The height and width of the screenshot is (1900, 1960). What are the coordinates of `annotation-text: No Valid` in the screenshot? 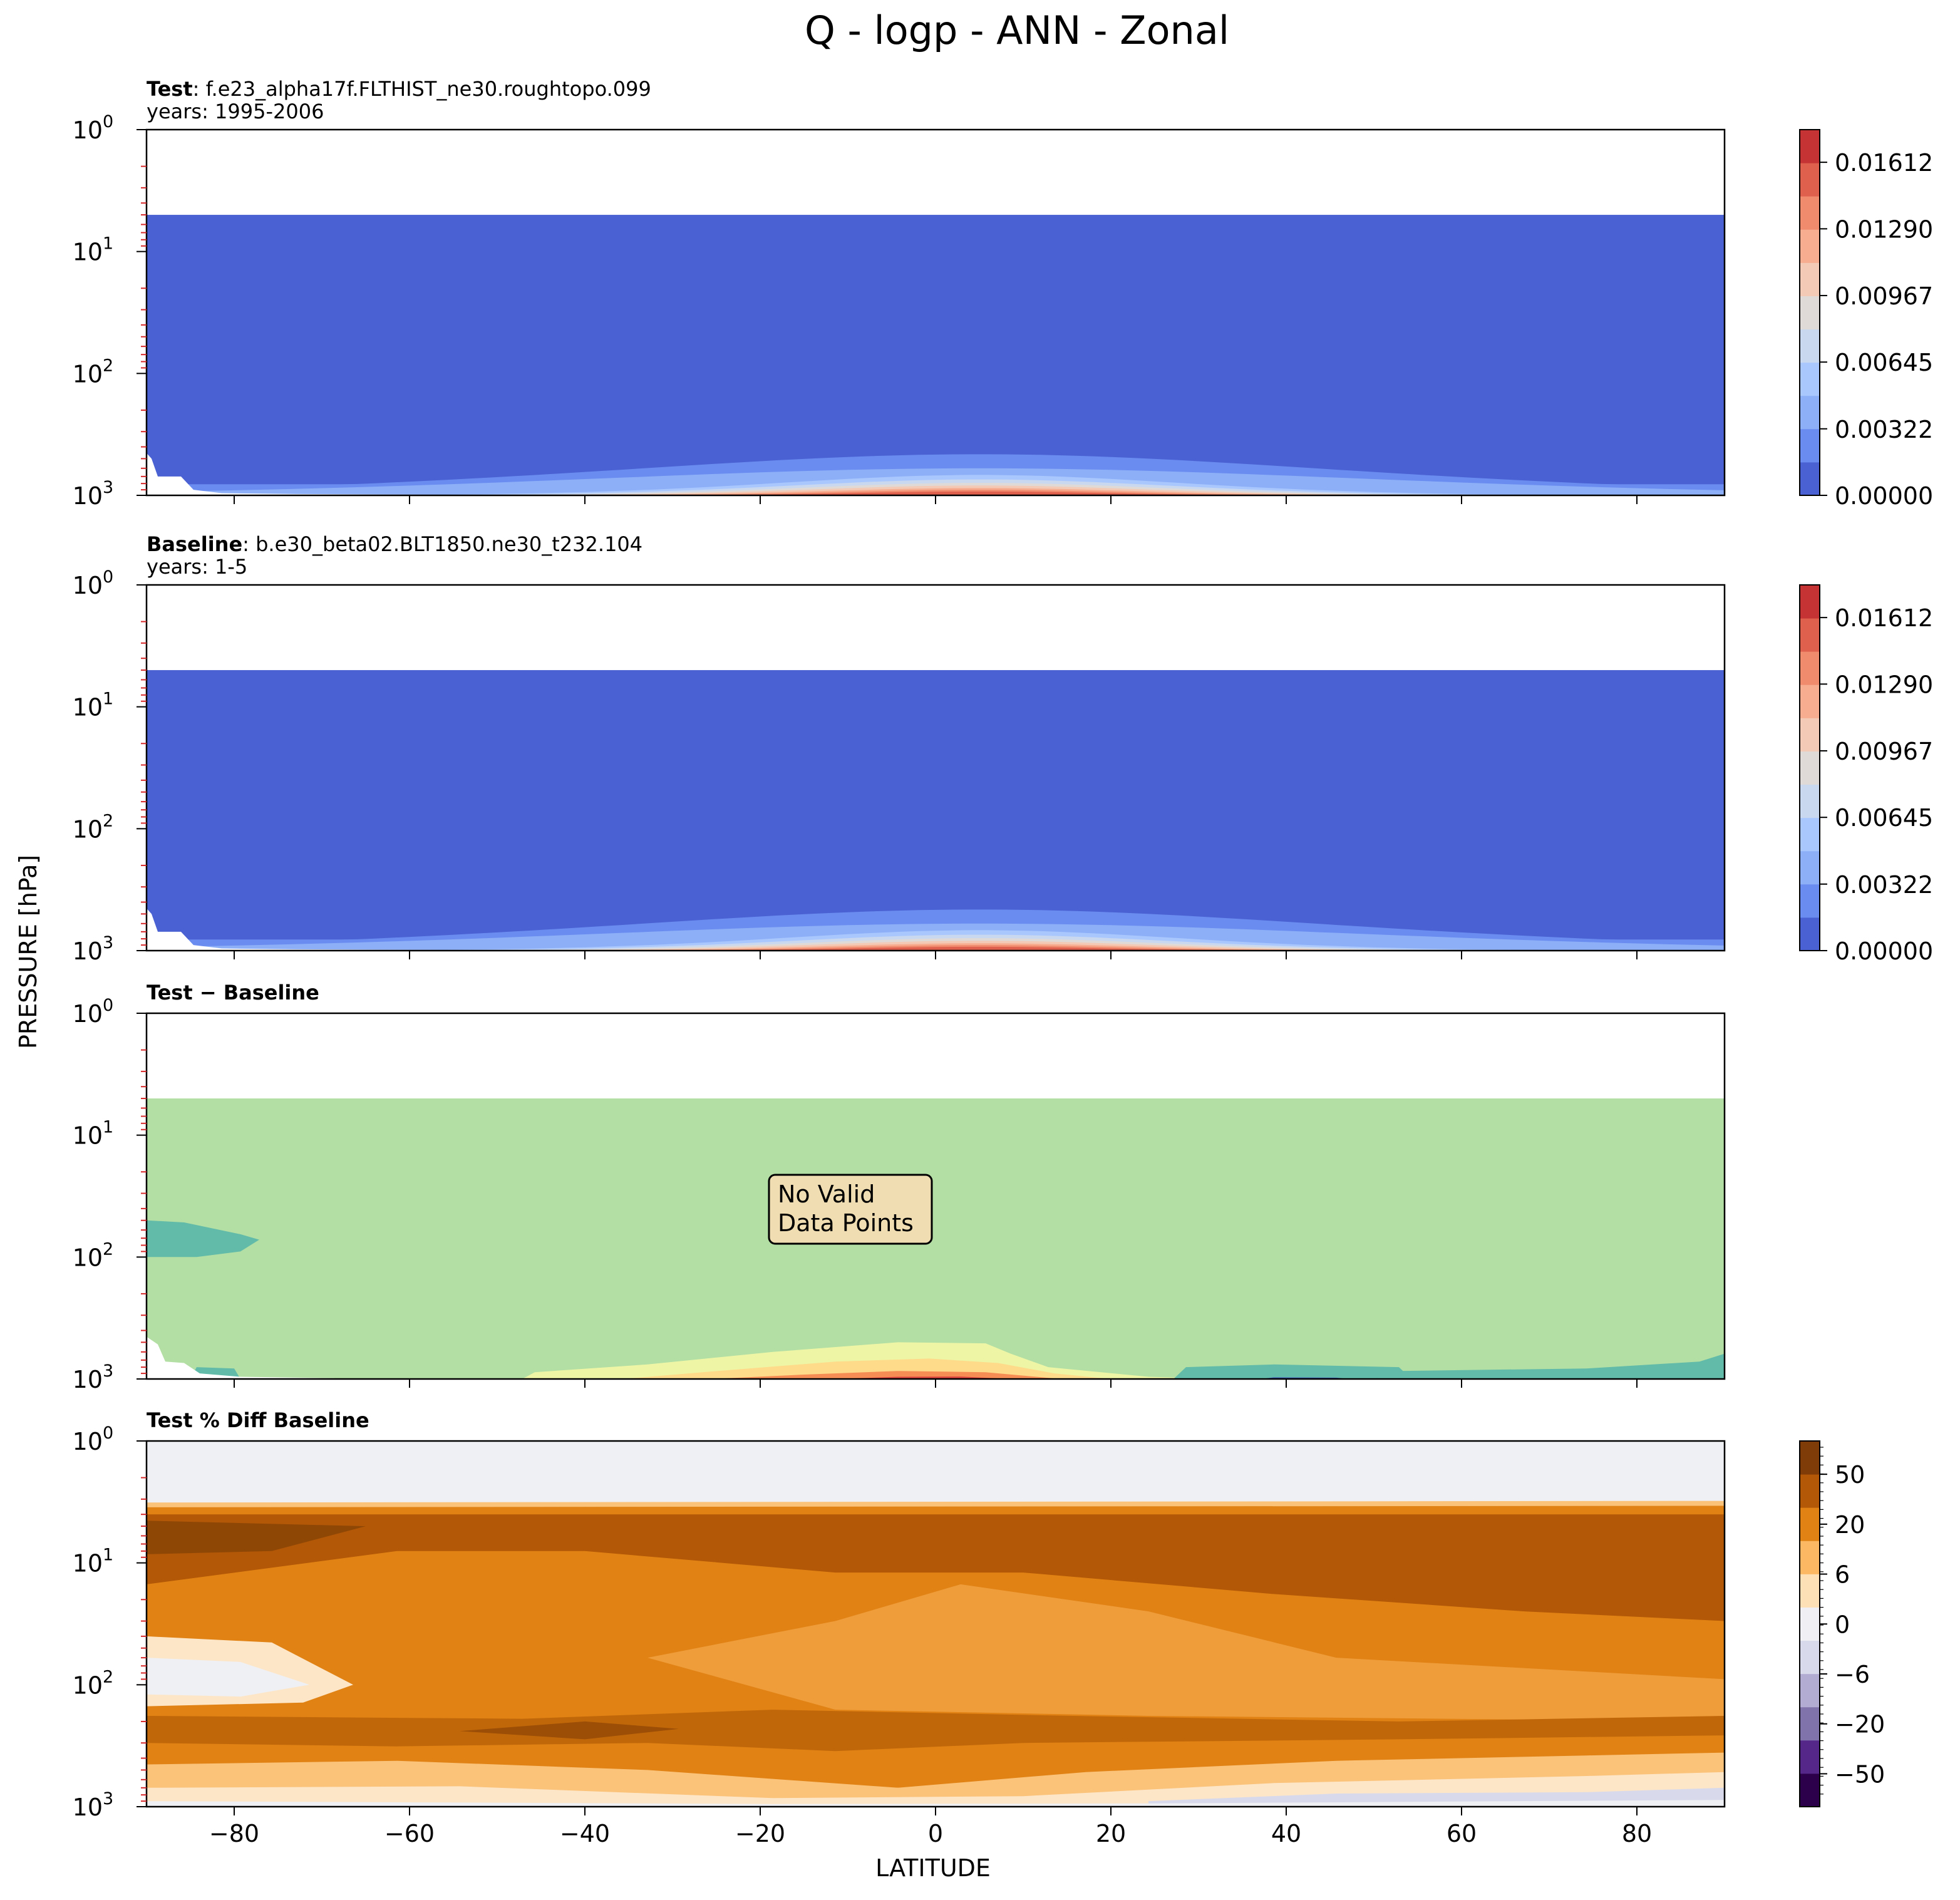 It's located at (826, 1194).